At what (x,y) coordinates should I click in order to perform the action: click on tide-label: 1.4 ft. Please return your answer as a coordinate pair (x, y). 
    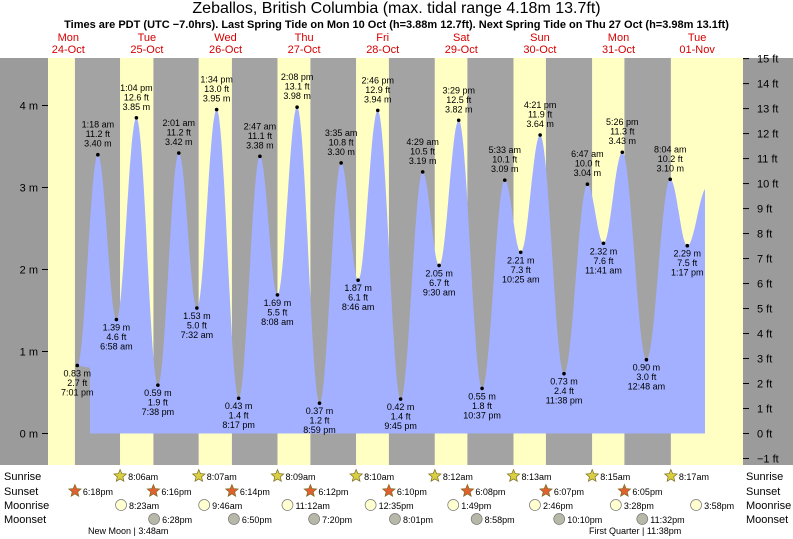
    Looking at the image, I should click on (239, 416).